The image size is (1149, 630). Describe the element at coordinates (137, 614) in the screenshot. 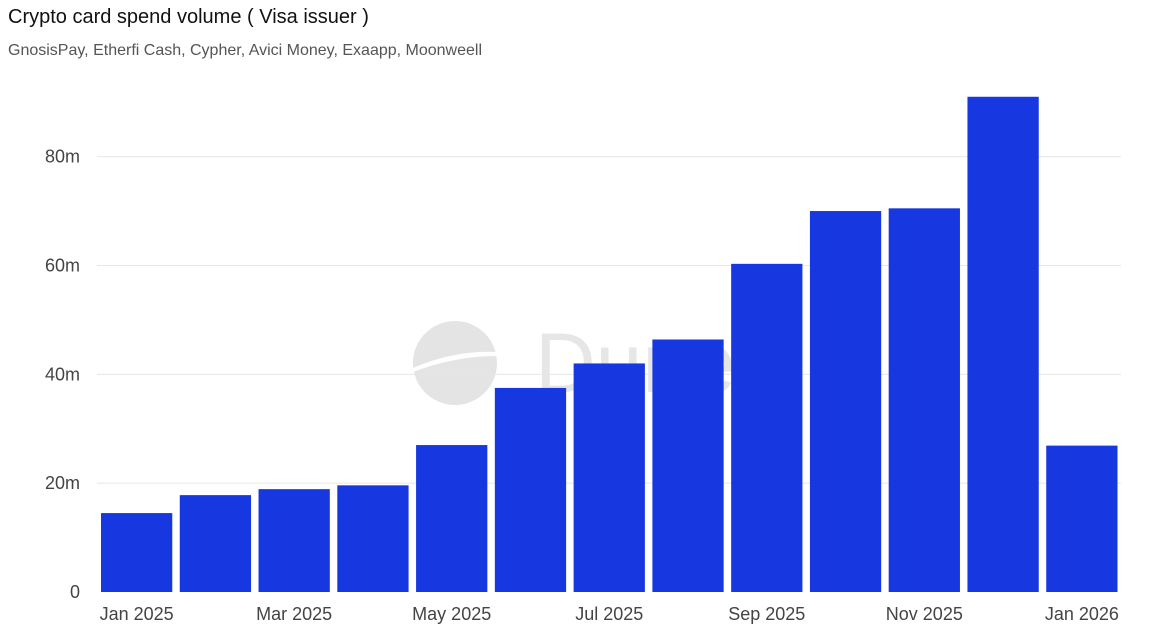

I see `x-tick-label: Jan 2025` at that location.